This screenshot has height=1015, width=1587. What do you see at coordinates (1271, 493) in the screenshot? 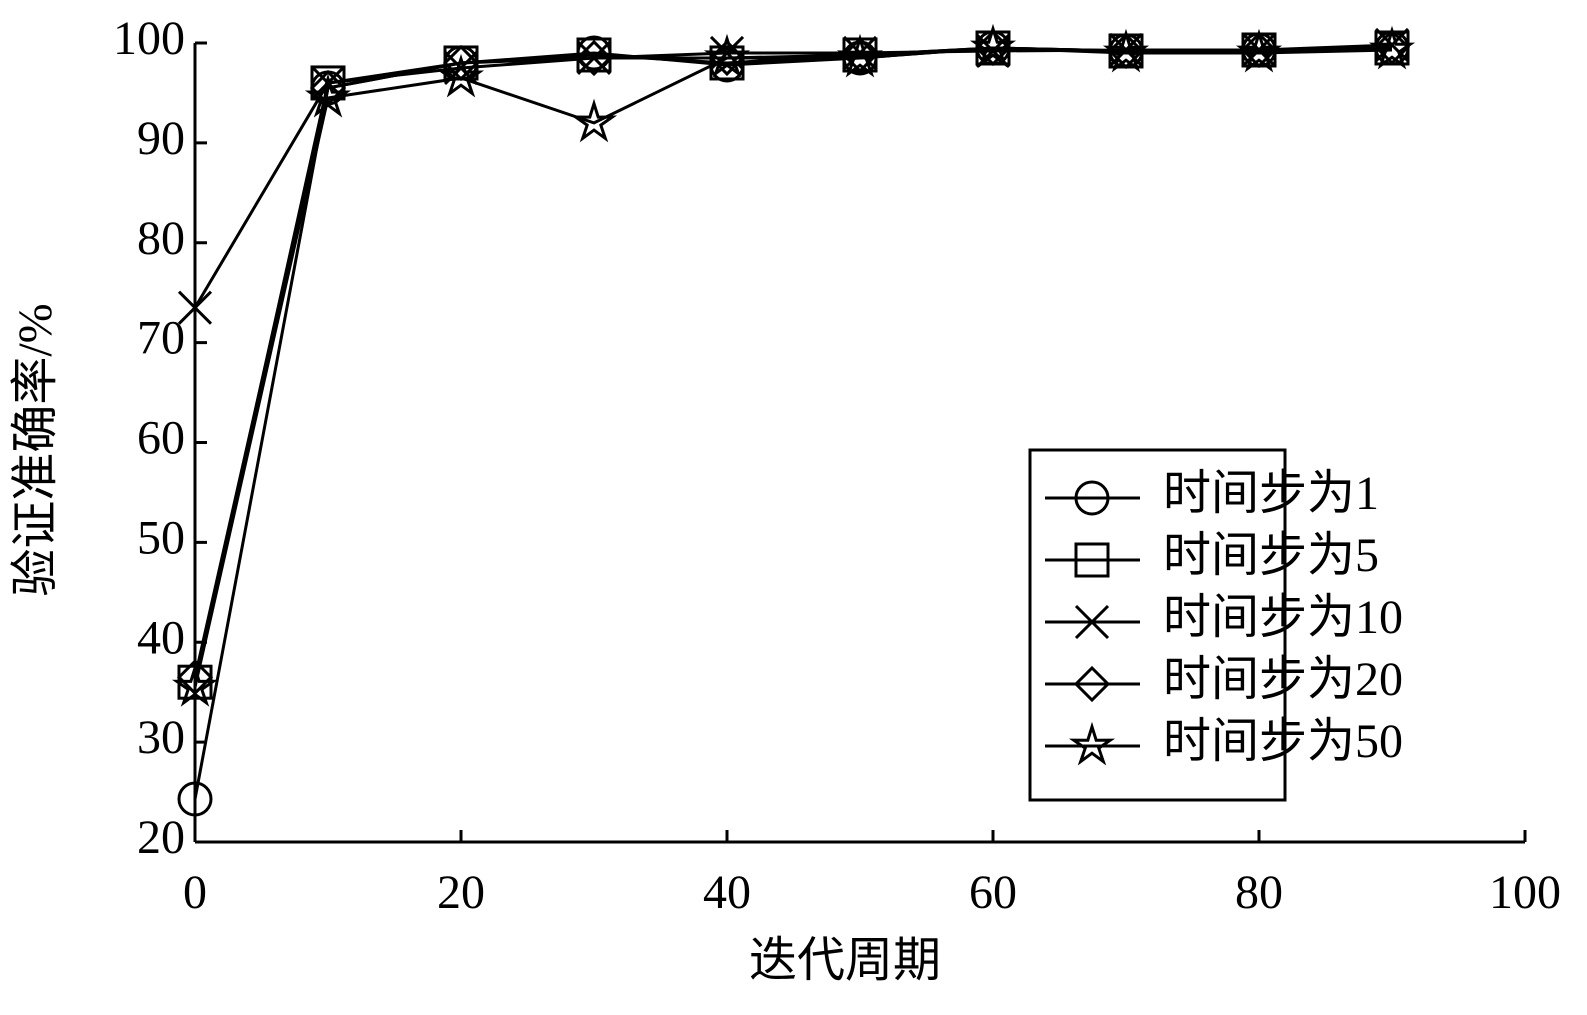
I see `legend-label: 时间步为1` at bounding box center [1271, 493].